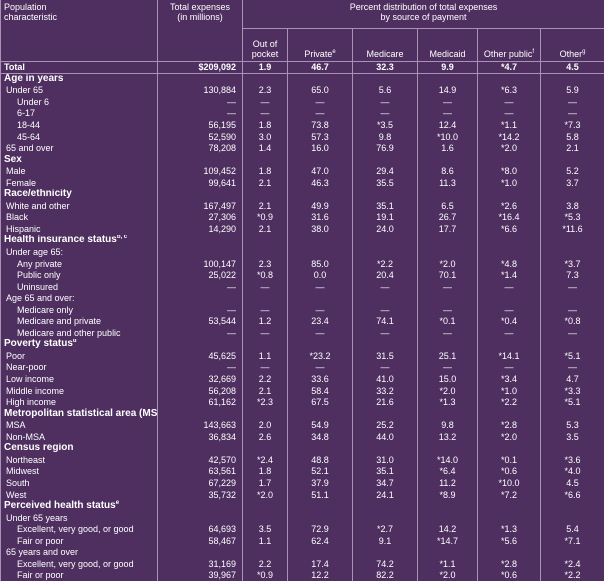  Describe the element at coordinates (385, 45) in the screenshot. I see `column-header: Medicare` at that location.